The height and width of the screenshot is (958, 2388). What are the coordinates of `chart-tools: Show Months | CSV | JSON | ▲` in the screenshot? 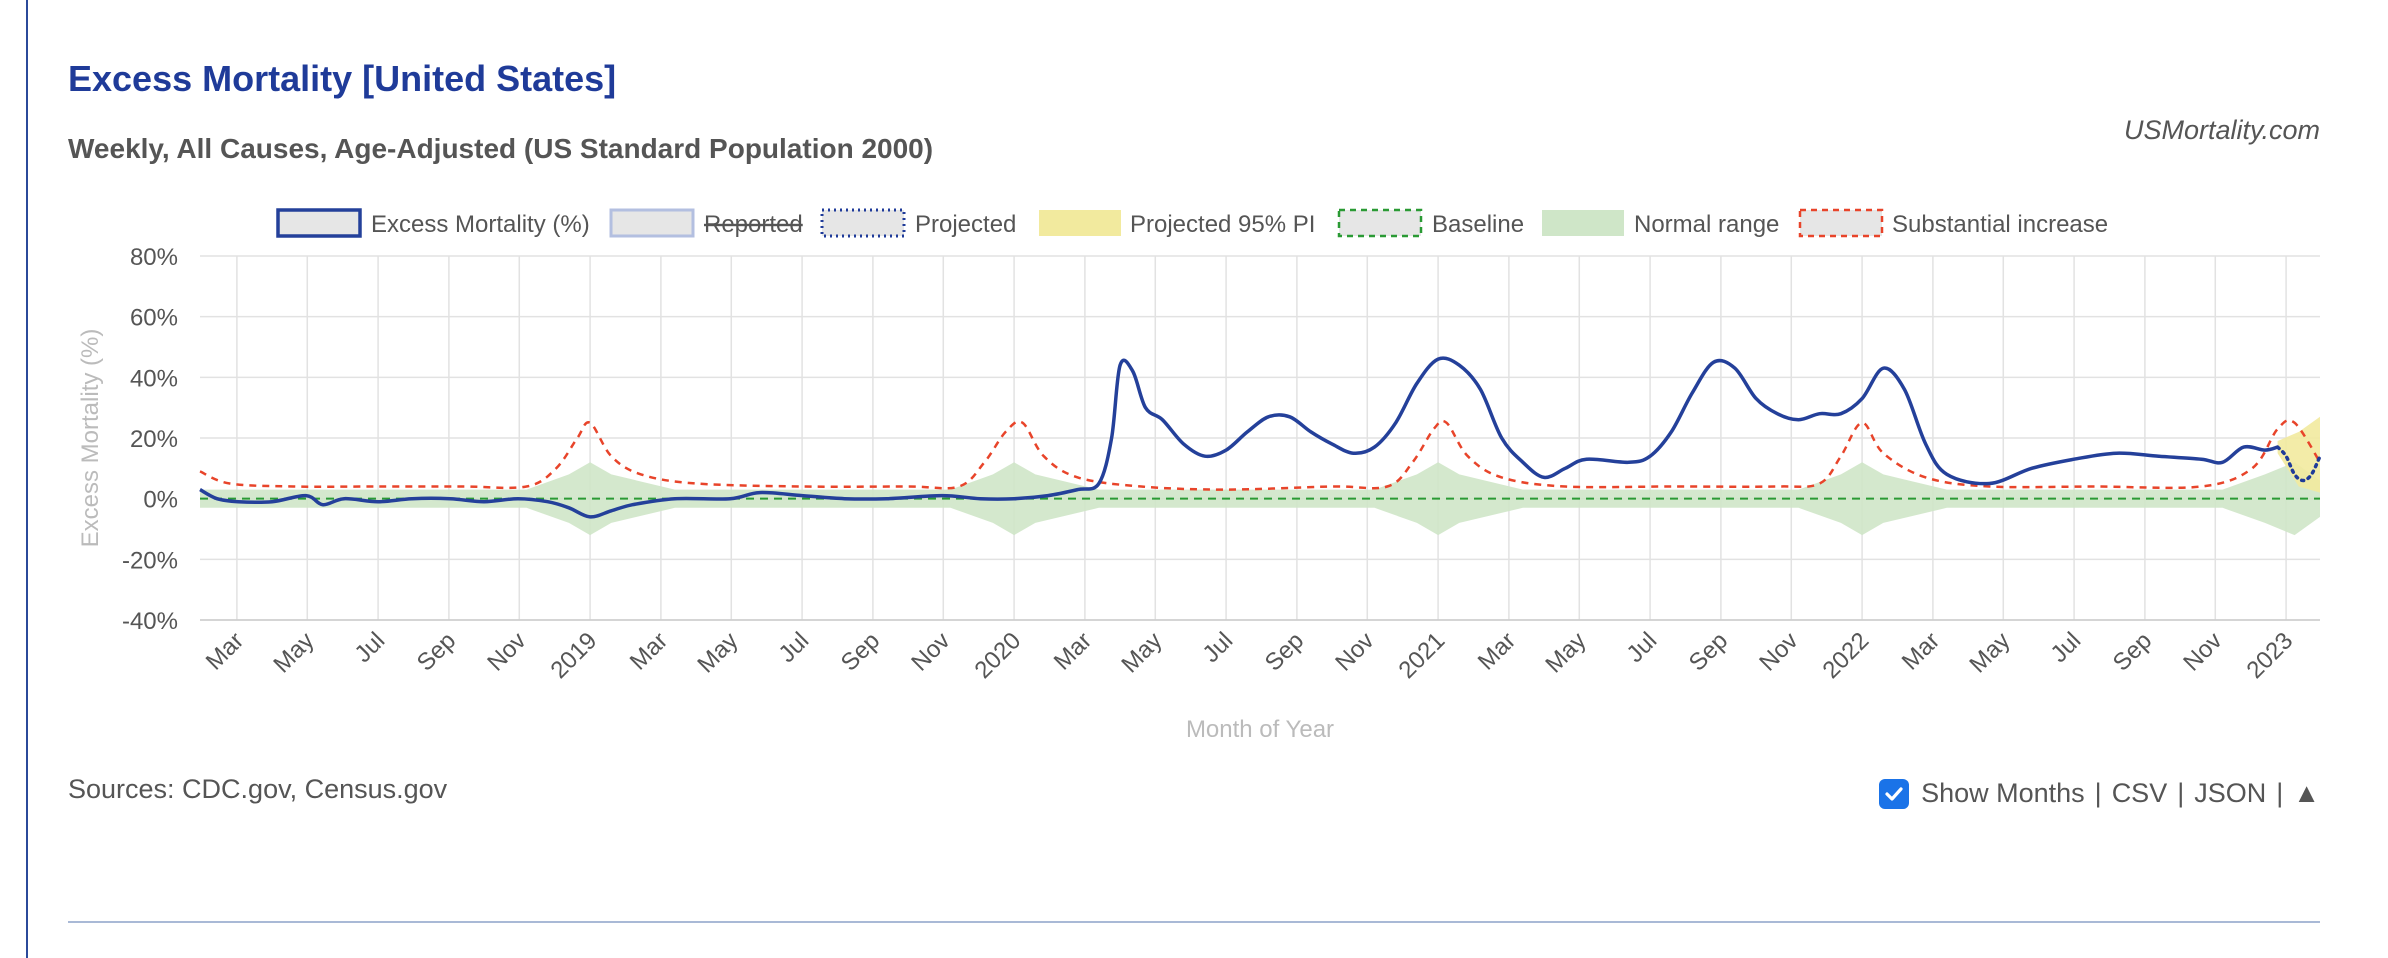 It's located at (2099, 793).